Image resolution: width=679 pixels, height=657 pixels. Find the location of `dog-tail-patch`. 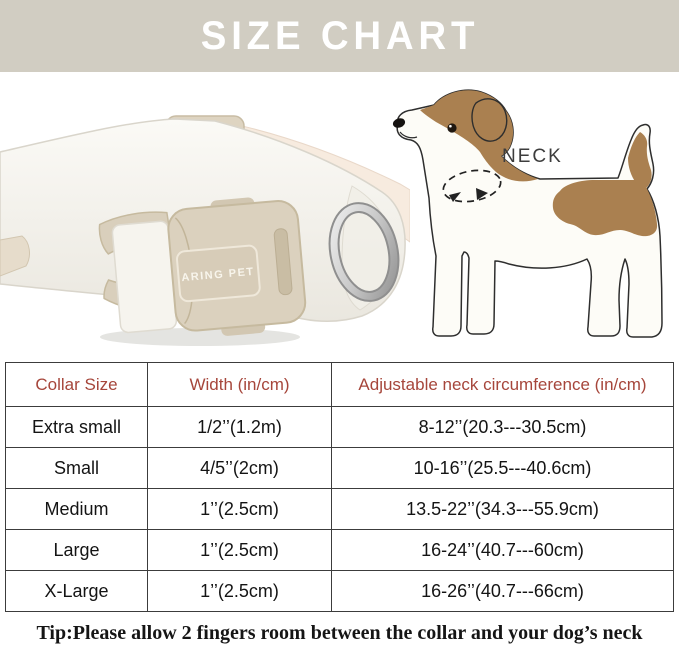

dog-tail-patch is located at coordinates (640, 160).